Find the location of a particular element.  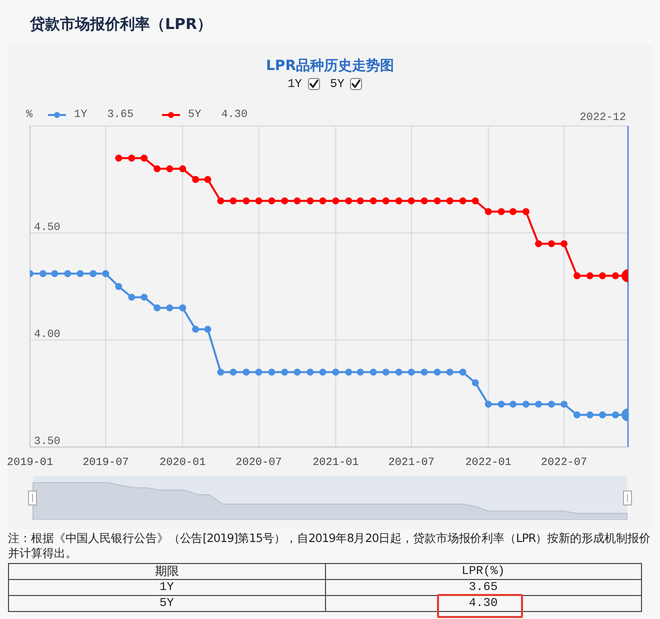

text: 期限 is located at coordinates (166, 572).